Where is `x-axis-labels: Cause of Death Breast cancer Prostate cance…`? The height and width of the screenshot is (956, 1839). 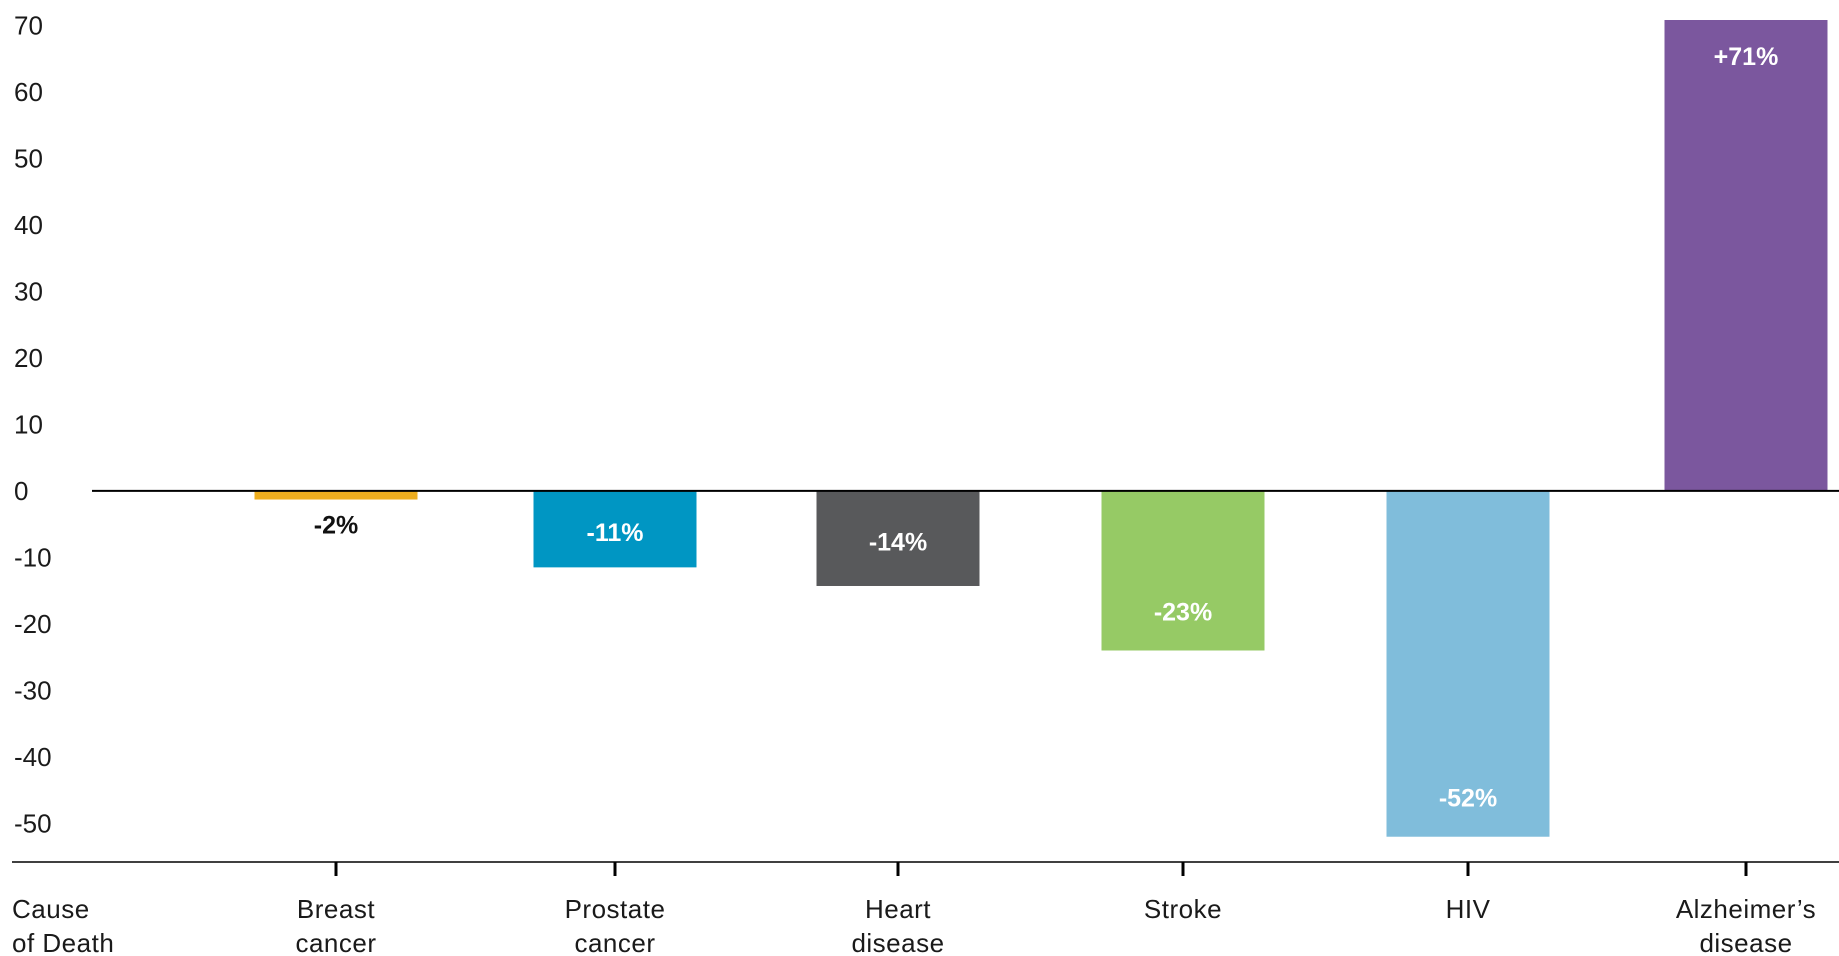
x-axis-labels: Cause of Death Breast cancer Prostate cance… is located at coordinates (914, 925).